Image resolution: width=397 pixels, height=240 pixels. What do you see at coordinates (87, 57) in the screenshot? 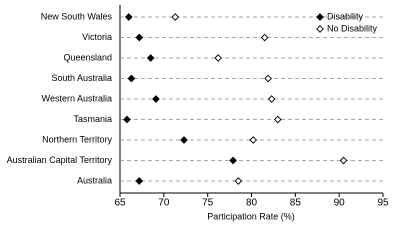
I see `y-tick-label: Queensland` at bounding box center [87, 57].